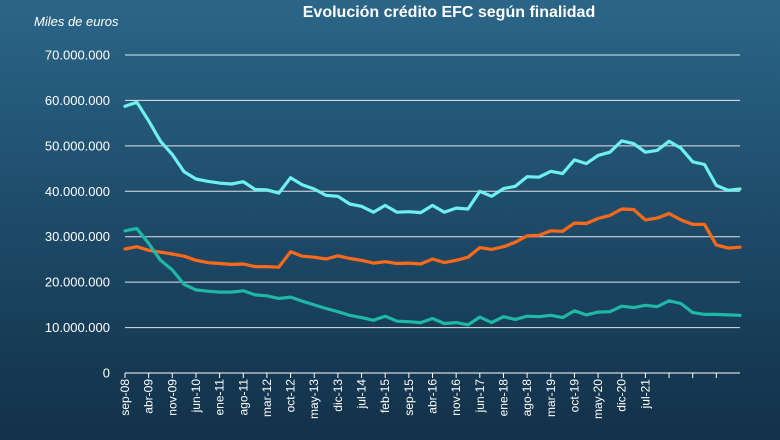 The width and height of the screenshot is (780, 440). What do you see at coordinates (77, 145) in the screenshot?
I see `y-tick-label: 50.000.000` at bounding box center [77, 145].